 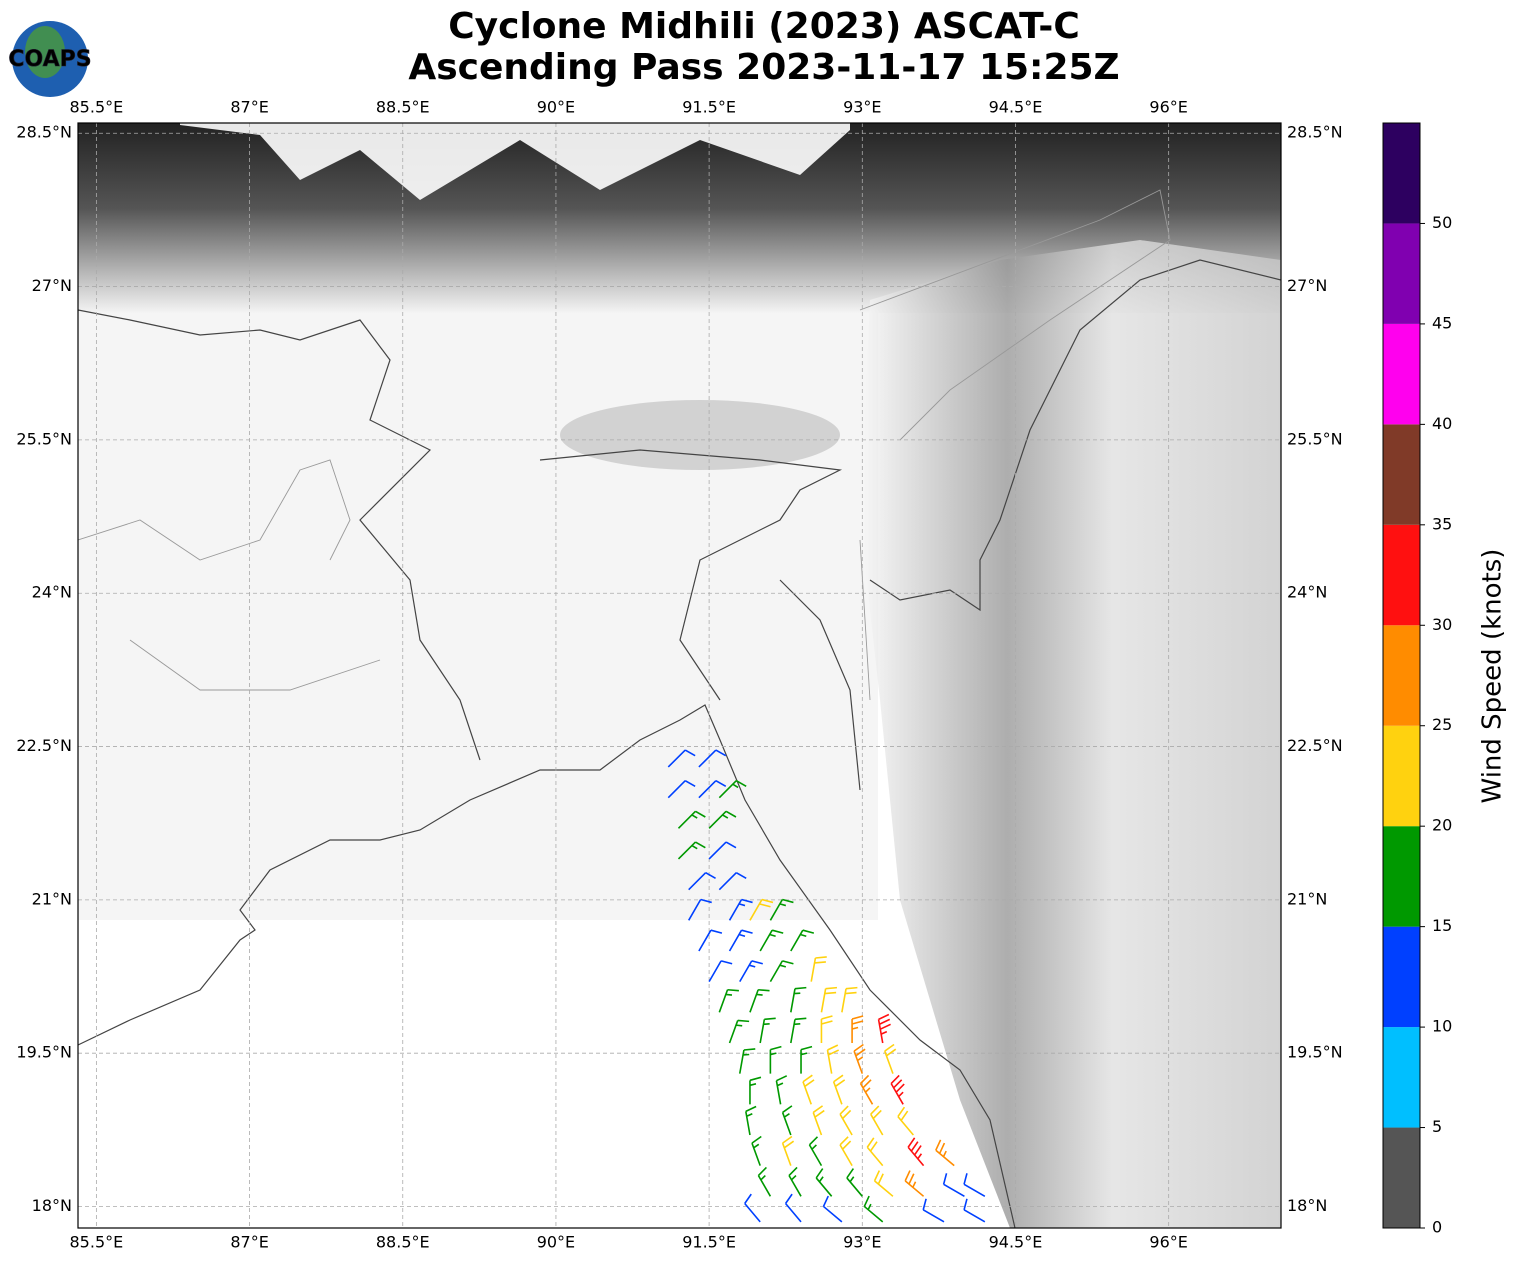 I want to click on logo-text: COAPS, so click(x=49, y=59).